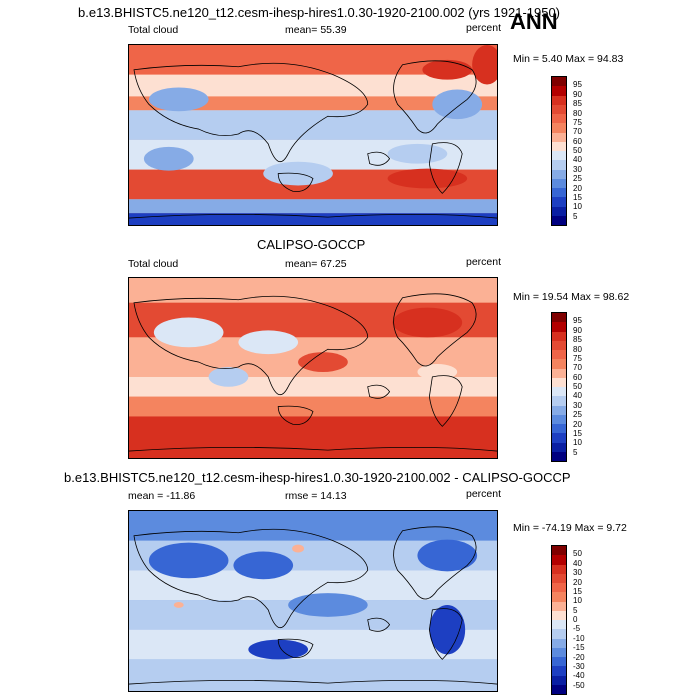  Describe the element at coordinates (575, 619) in the screenshot. I see `colorbar-tick-label: 0` at that location.